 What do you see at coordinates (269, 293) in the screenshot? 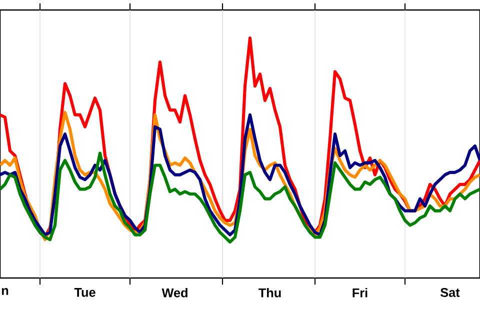
I see `x-tick-label: Thu` at bounding box center [269, 293].